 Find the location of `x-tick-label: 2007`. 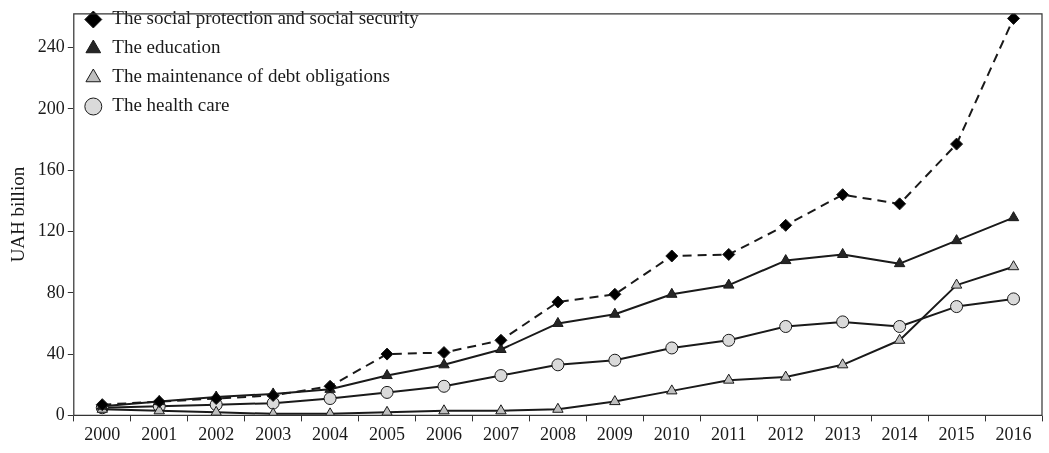

x-tick-label: 2007 is located at coordinates (500, 433).